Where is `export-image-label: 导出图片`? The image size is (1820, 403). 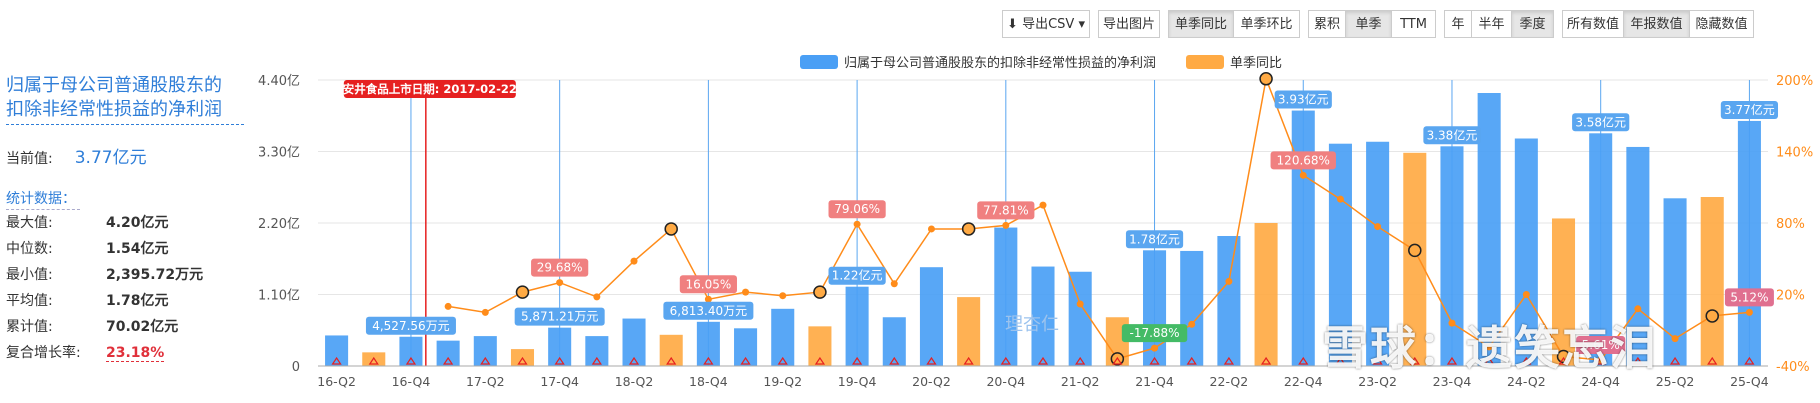 export-image-label: 导出图片 is located at coordinates (1128, 24).